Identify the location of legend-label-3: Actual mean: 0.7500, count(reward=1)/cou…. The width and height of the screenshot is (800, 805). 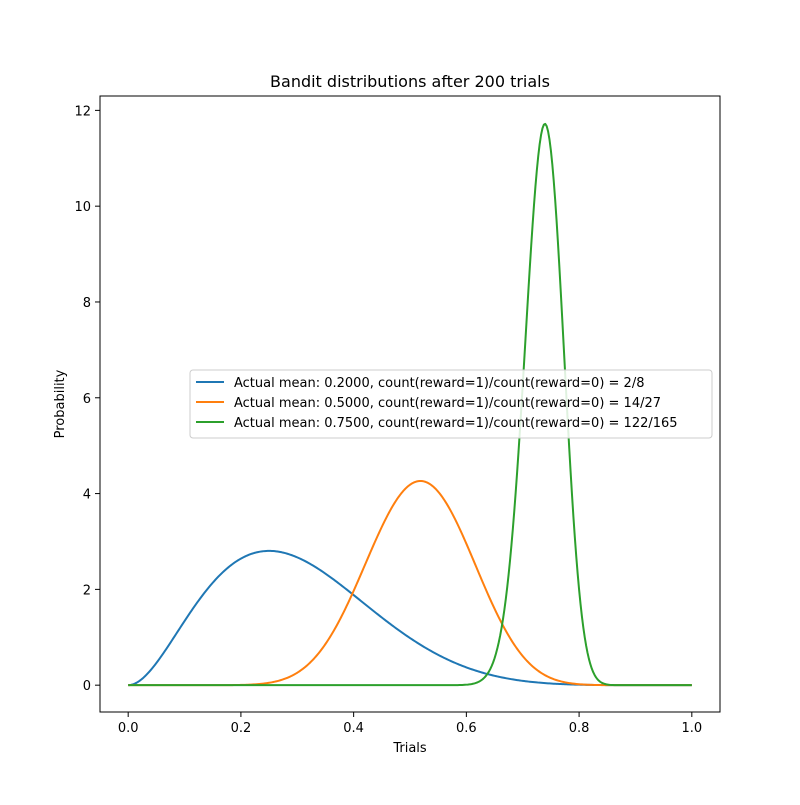
(456, 423).